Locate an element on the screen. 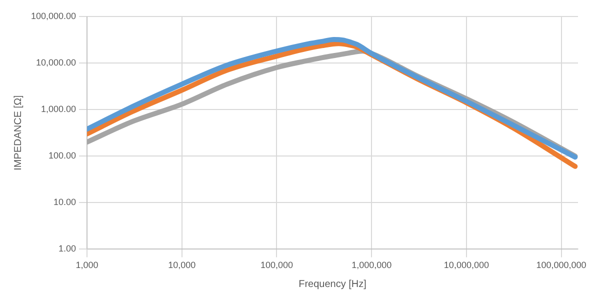 This screenshot has width=600, height=302. y-tick-label: 1,000.00 is located at coordinates (58, 109).